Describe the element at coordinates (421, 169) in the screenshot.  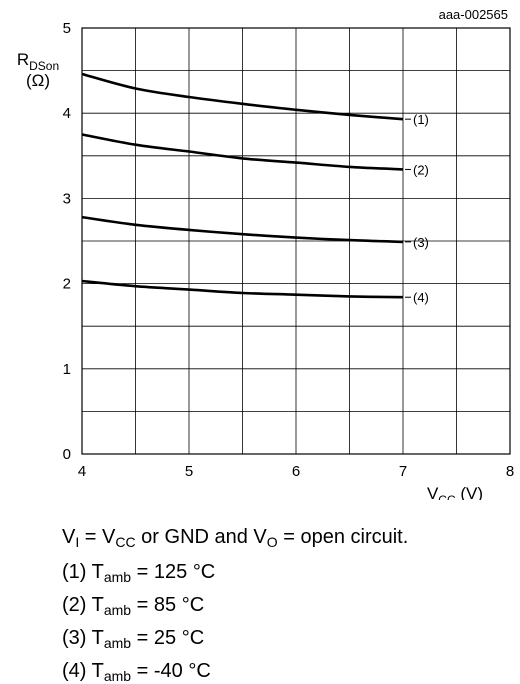
I see `series-label-2: (2)` at that location.